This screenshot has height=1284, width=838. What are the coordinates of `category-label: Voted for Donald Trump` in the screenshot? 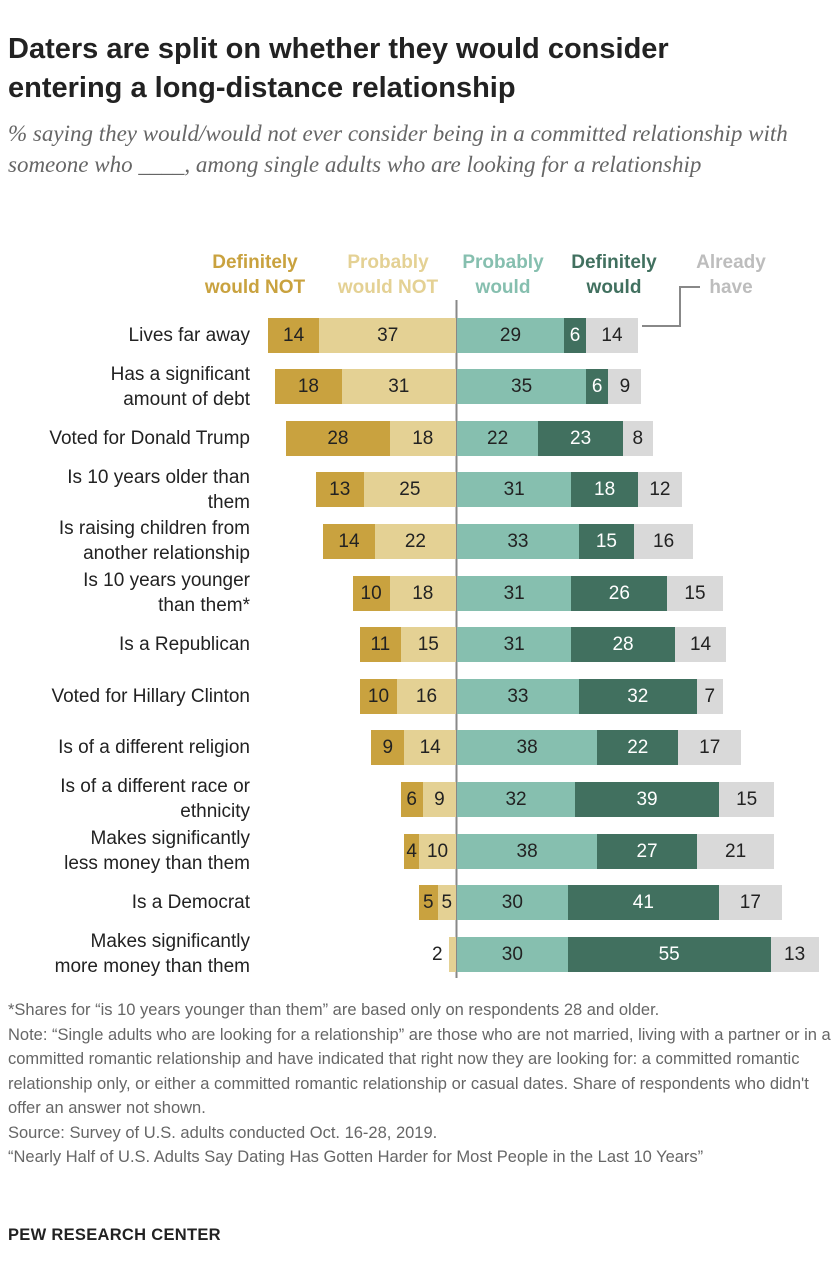 It's located at (149, 438).